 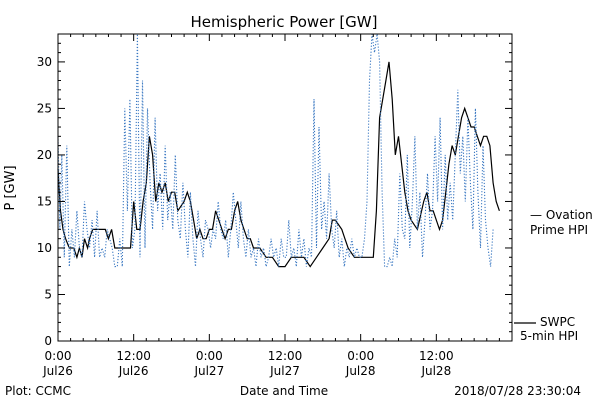 What do you see at coordinates (44, 62) in the screenshot?
I see `y-tick-label: 30` at bounding box center [44, 62].